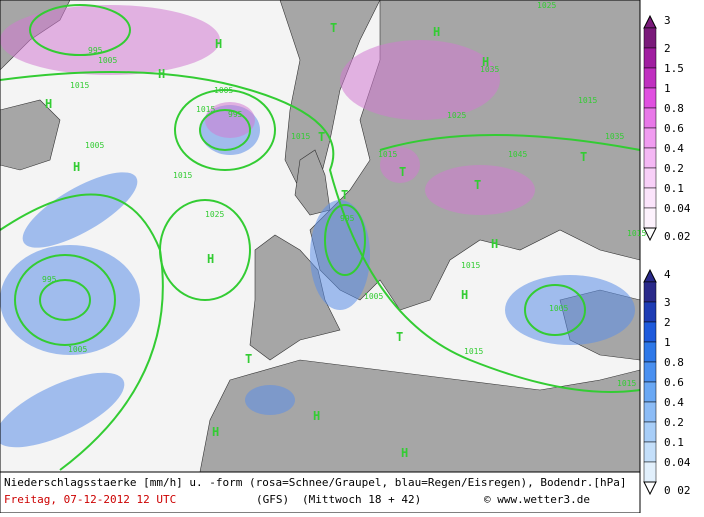  I want to click on isobar-label: 1045, so click(517, 154).